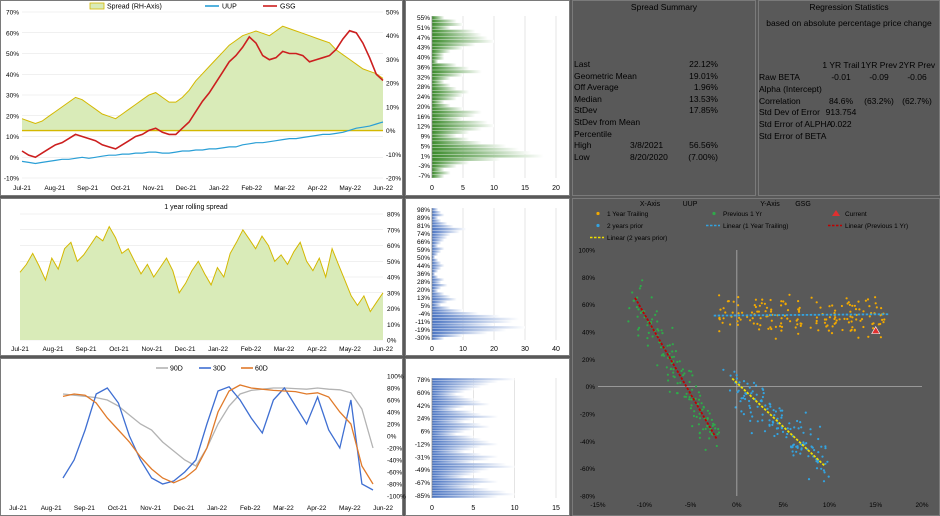 The image size is (940, 516). What do you see at coordinates (432, 188) in the screenshot?
I see `x-tick-label: 0` at bounding box center [432, 188].